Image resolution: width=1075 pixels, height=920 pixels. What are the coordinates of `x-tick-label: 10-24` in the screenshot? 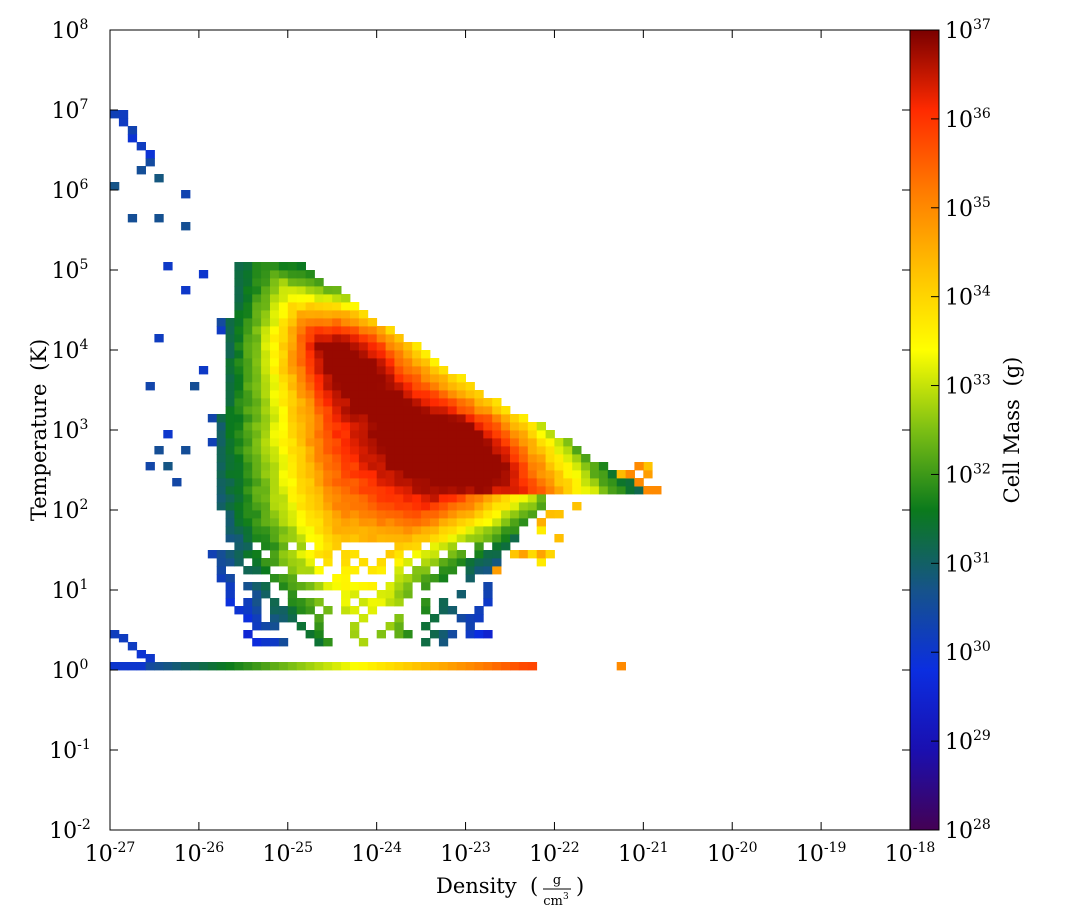 It's located at (376, 853).